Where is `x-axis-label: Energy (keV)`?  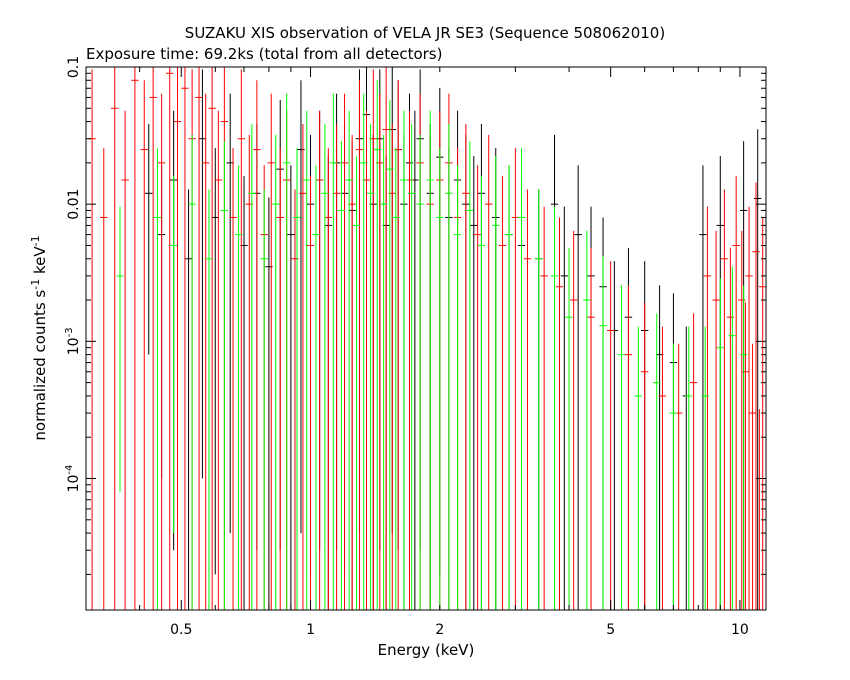 x-axis-label: Energy (keV) is located at coordinates (426, 650).